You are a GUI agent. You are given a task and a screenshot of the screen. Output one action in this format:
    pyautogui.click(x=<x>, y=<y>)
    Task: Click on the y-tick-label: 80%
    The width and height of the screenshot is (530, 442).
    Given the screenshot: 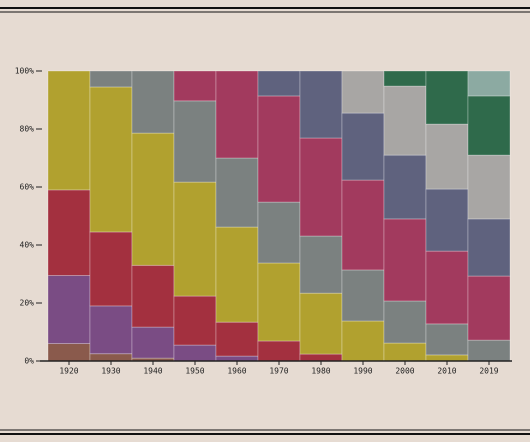 What is the action you would take?
    pyautogui.click(x=27, y=129)
    